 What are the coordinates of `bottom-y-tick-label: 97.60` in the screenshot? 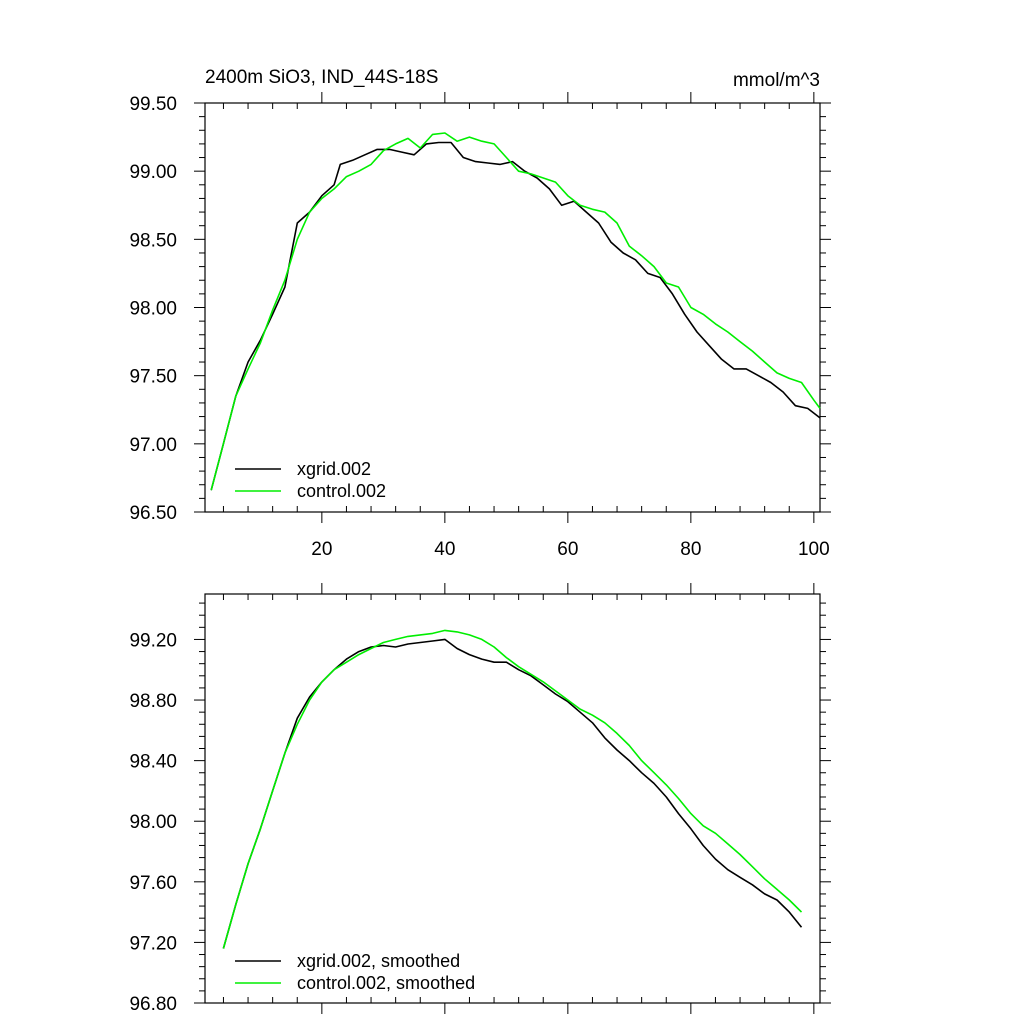 It's located at (153, 883).